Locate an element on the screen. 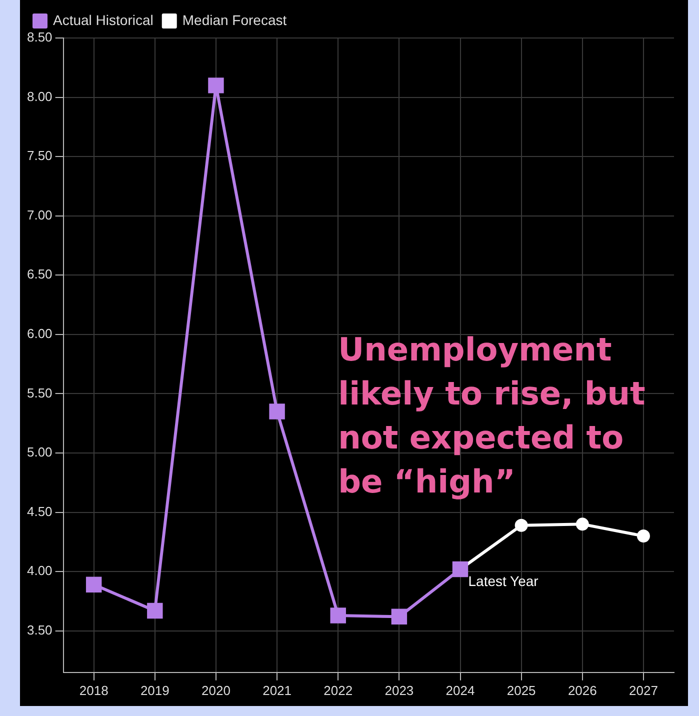 The width and height of the screenshot is (699, 716). legend-label: Actual Historical is located at coordinates (103, 20).